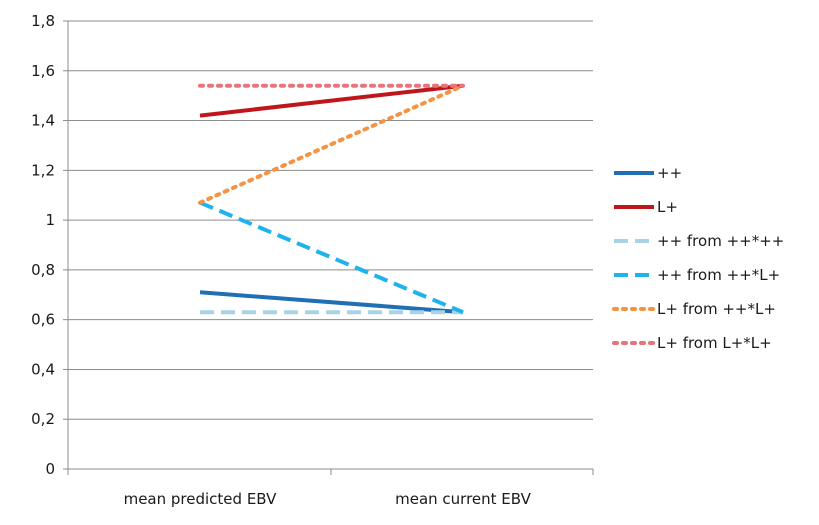  Describe the element at coordinates (667, 207) in the screenshot. I see `legend-label: L+` at that location.